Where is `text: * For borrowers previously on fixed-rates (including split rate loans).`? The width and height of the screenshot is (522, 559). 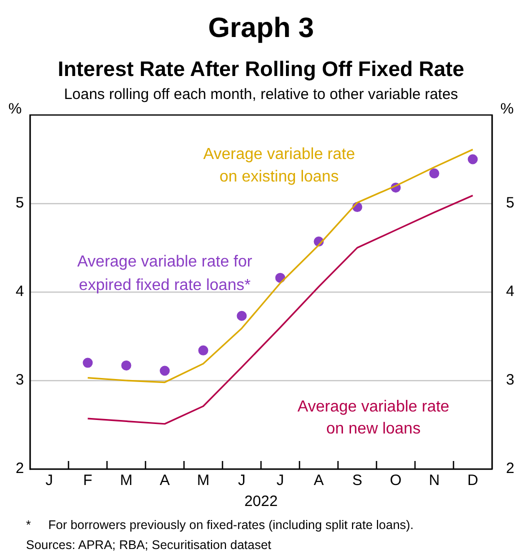
text: * For borrowers previously on fixed-rates (including split rate loans). is located at coordinates (220, 525).